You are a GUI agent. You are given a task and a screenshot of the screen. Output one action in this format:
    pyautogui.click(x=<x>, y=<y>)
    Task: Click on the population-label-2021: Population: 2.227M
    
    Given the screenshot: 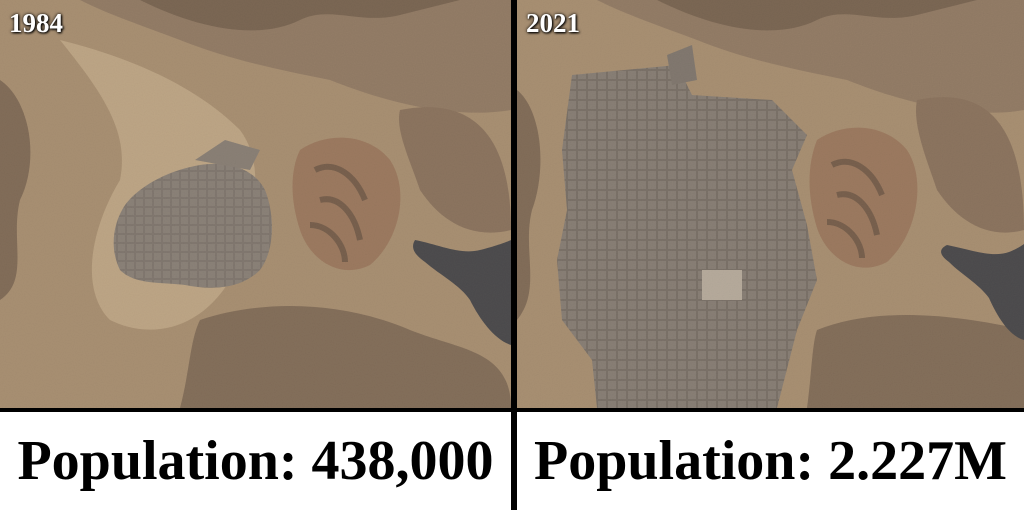 What is the action you would take?
    pyautogui.click(x=770, y=461)
    